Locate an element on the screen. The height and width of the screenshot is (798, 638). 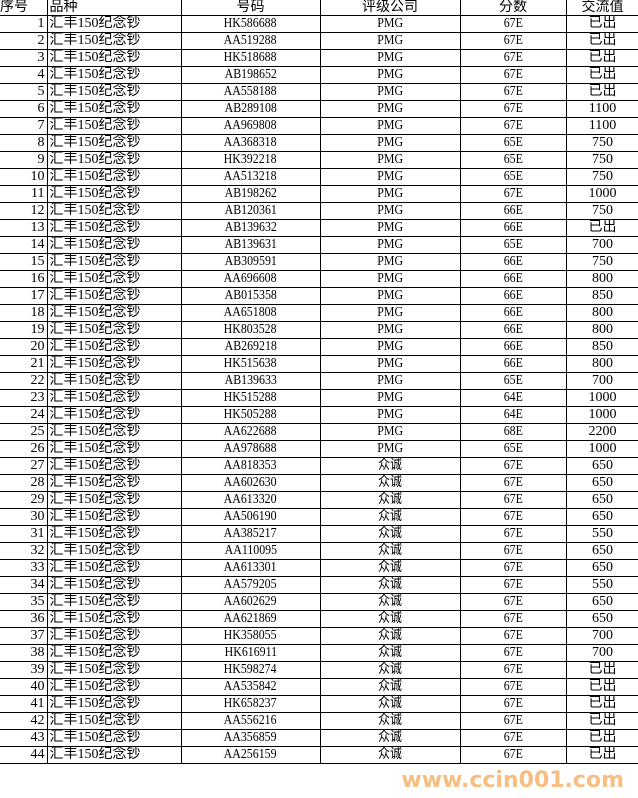
cell-col-serial: AA506190 is located at coordinates (250, 517).